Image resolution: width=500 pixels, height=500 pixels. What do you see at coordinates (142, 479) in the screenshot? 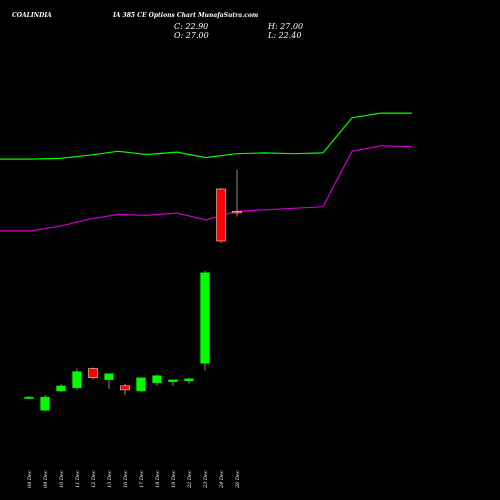
I see `x-tick-label: 17 Dec` at bounding box center [142, 479].